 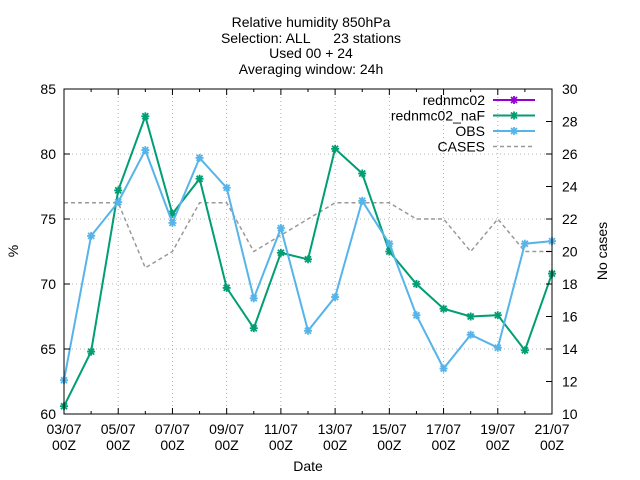 What do you see at coordinates (570, 284) in the screenshot?
I see `y2-tick-label: 18` at bounding box center [570, 284].